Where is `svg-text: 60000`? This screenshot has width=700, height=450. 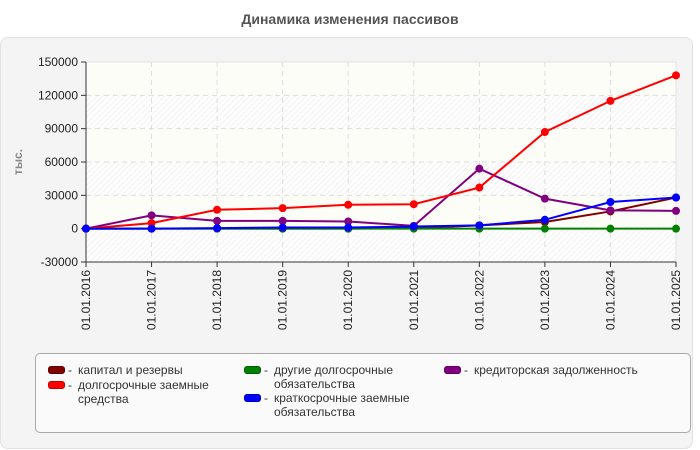
svg-text: 60000 is located at coordinates (62, 162).